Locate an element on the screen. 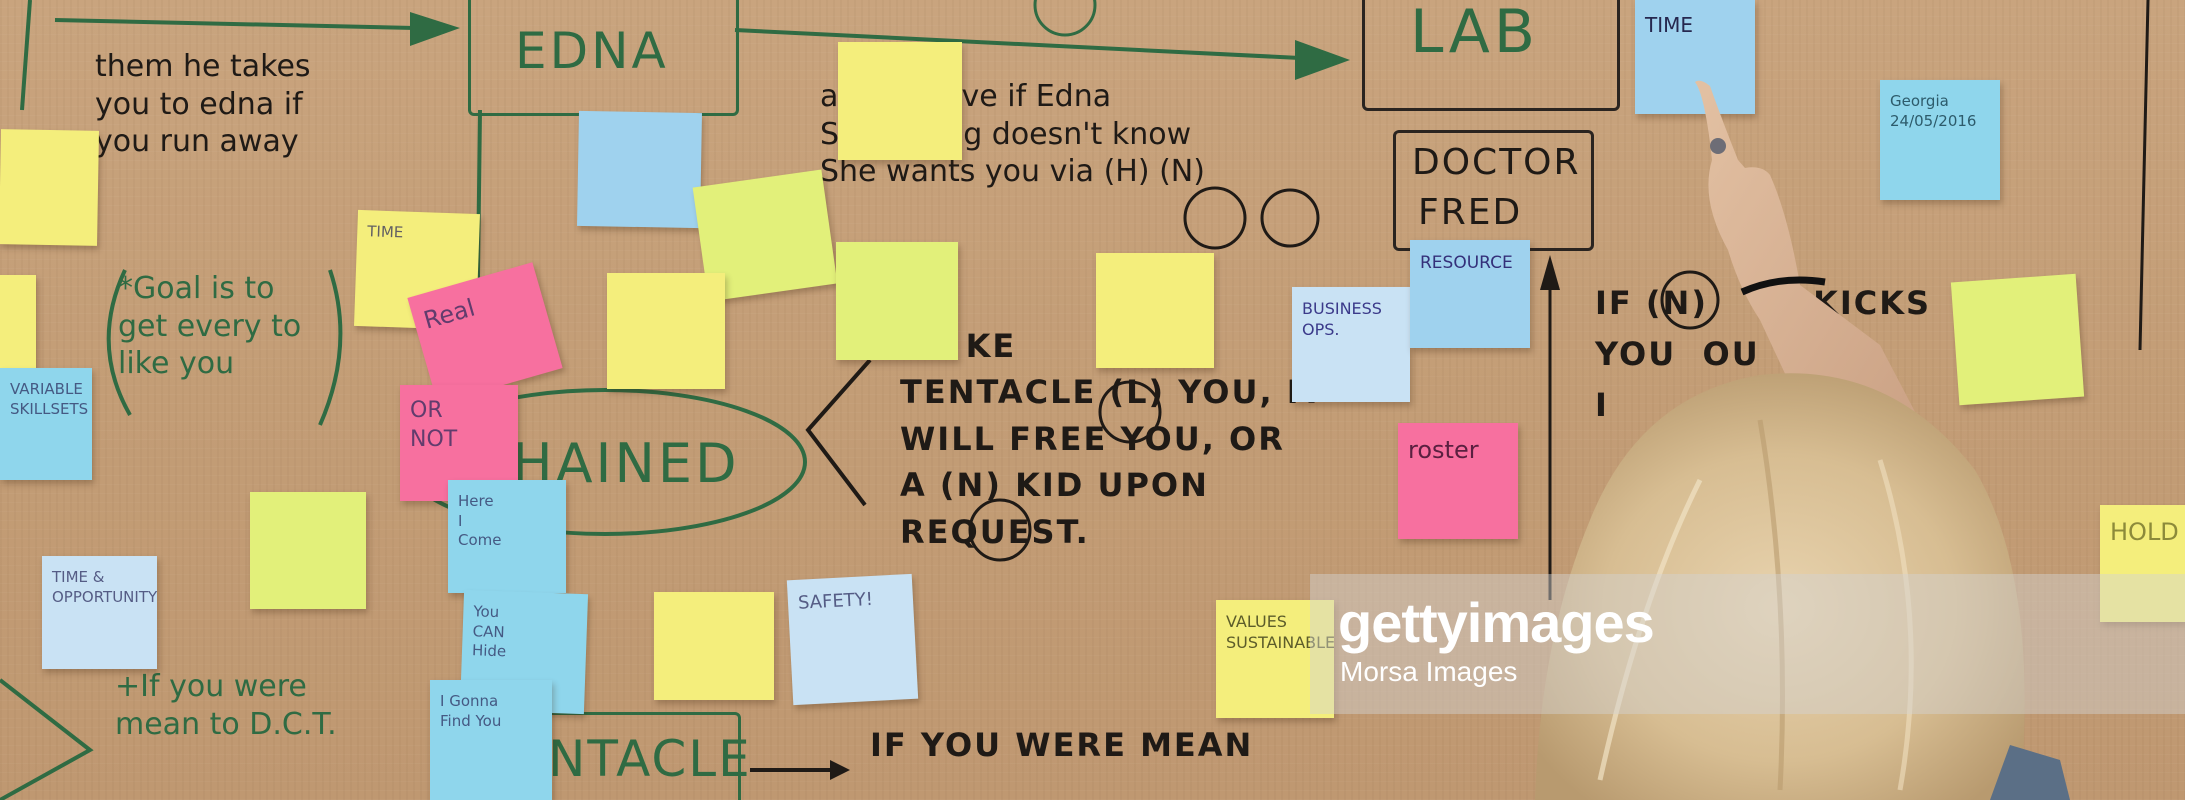 The height and width of the screenshot is (800, 2185). edna-label: EDNA is located at coordinates (592, 51).